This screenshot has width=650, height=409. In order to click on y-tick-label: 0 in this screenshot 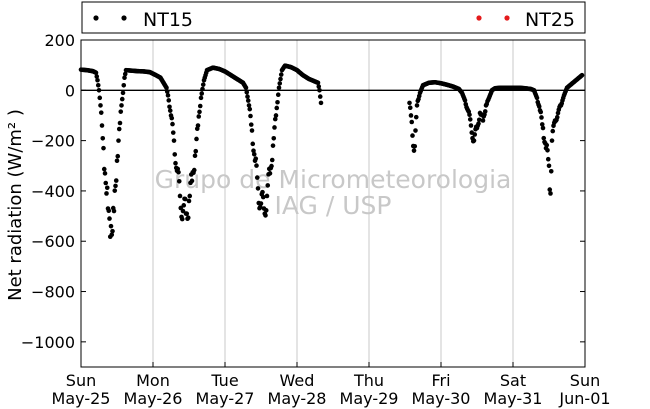, I will do `click(70, 90)`.